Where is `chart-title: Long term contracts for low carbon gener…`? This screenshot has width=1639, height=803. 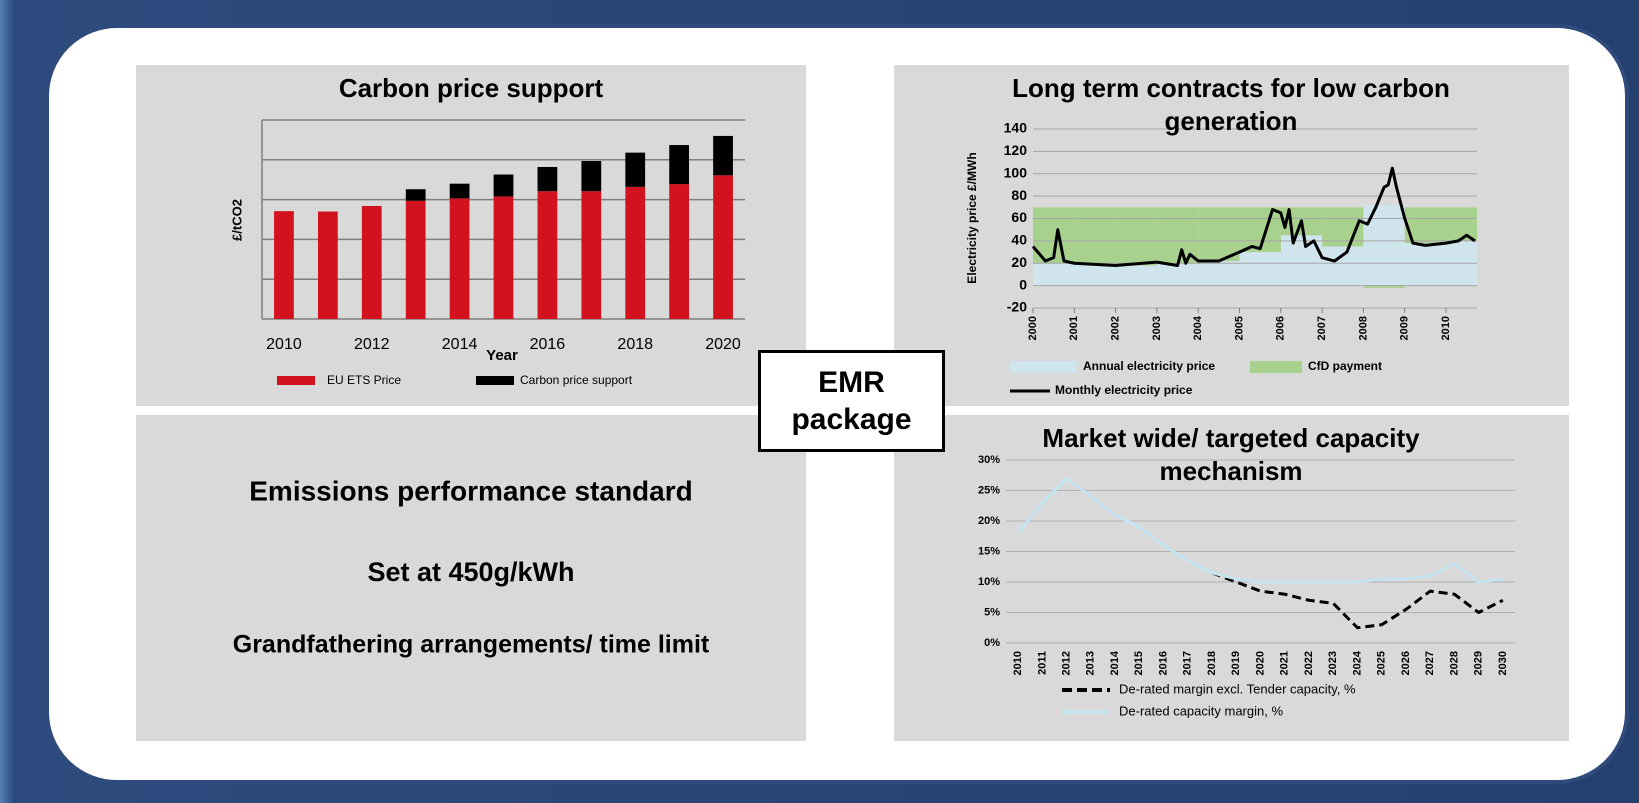
chart-title: Long term contracts for low carbon gener… is located at coordinates (1231, 104).